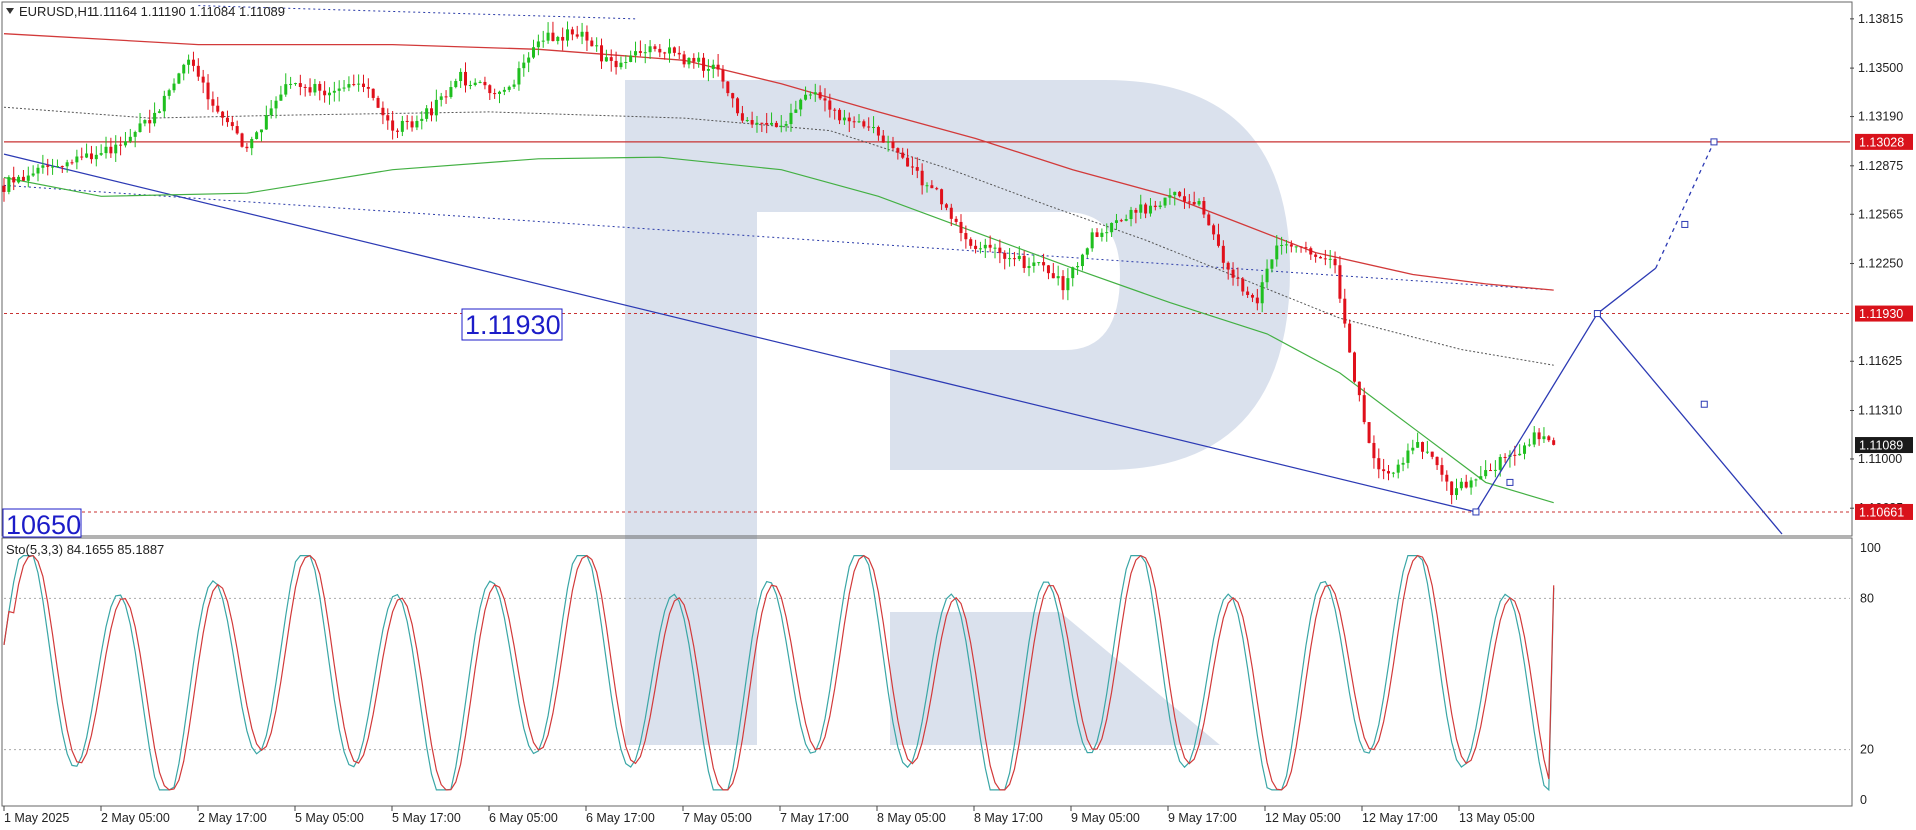 This screenshot has width=1916, height=830. I want to click on time-tick-label: 6 May 05:00, so click(523, 818).